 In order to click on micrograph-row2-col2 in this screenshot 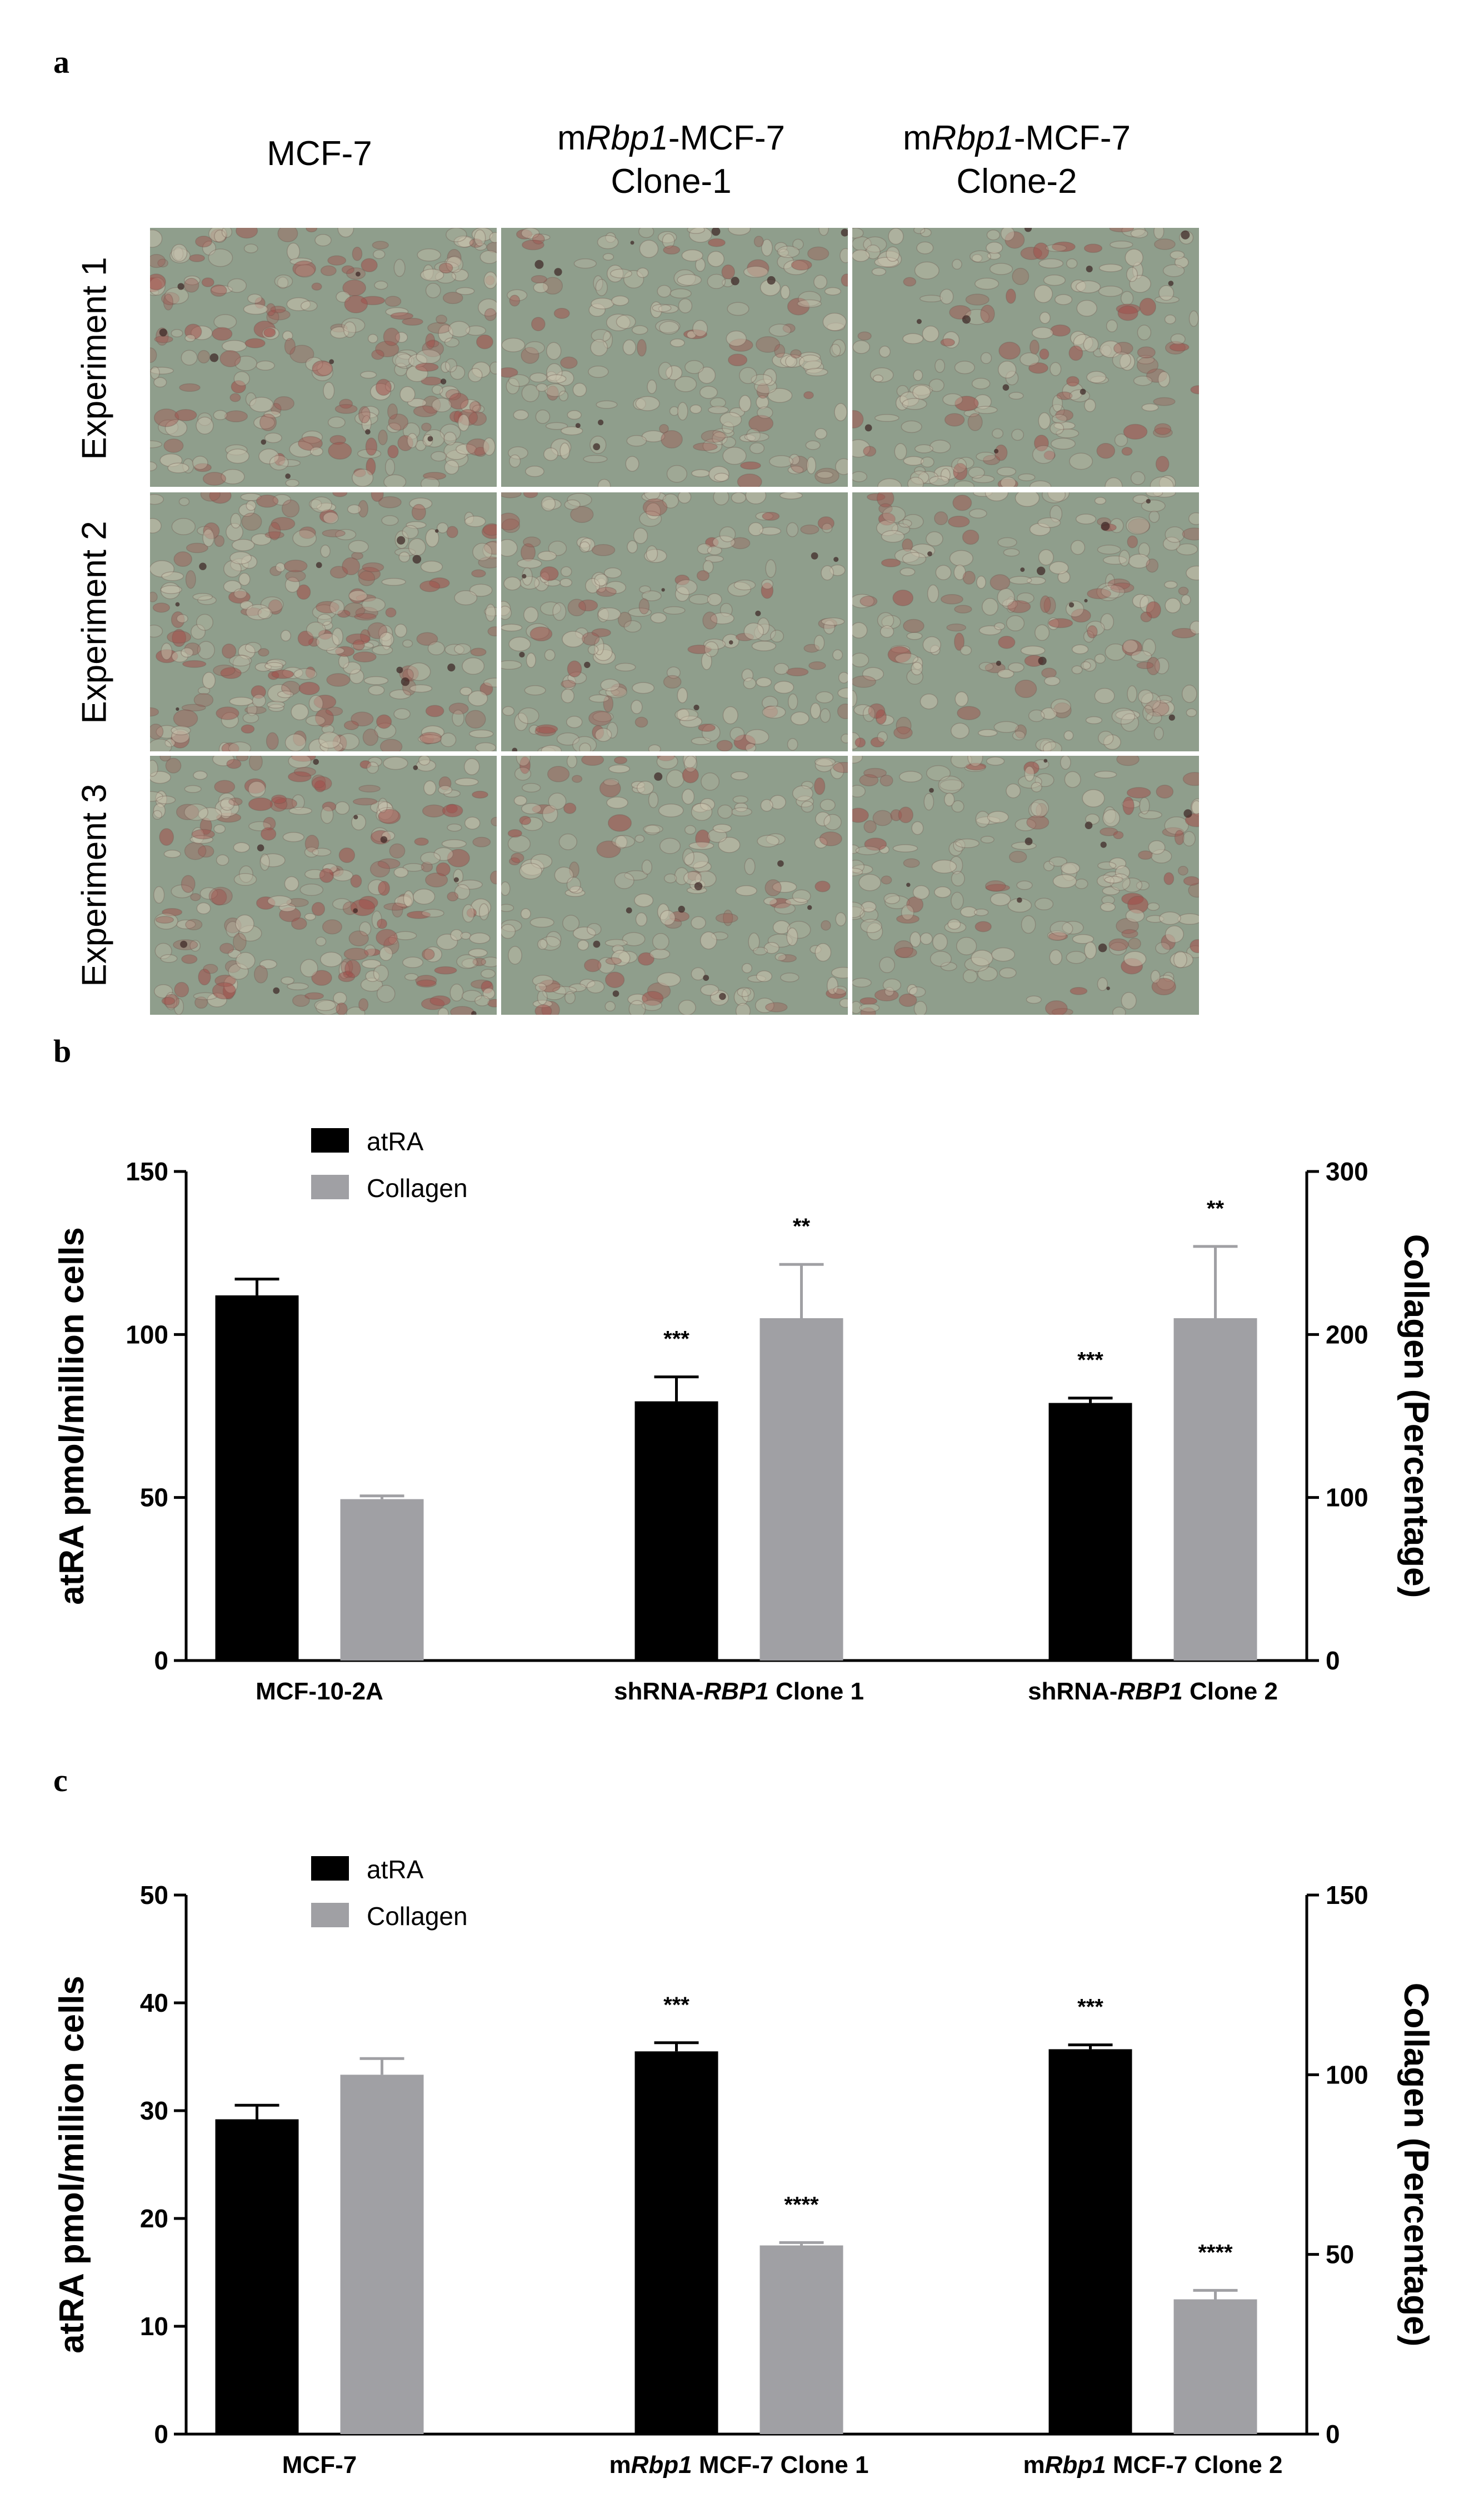, I will do `click(674, 621)`.